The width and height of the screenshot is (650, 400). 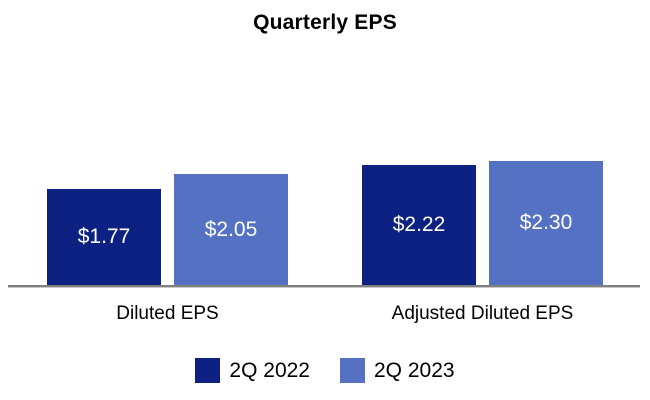 I want to click on bar-2q-2023-adjusted-diluted-eps: $2.30, so click(x=546, y=223).